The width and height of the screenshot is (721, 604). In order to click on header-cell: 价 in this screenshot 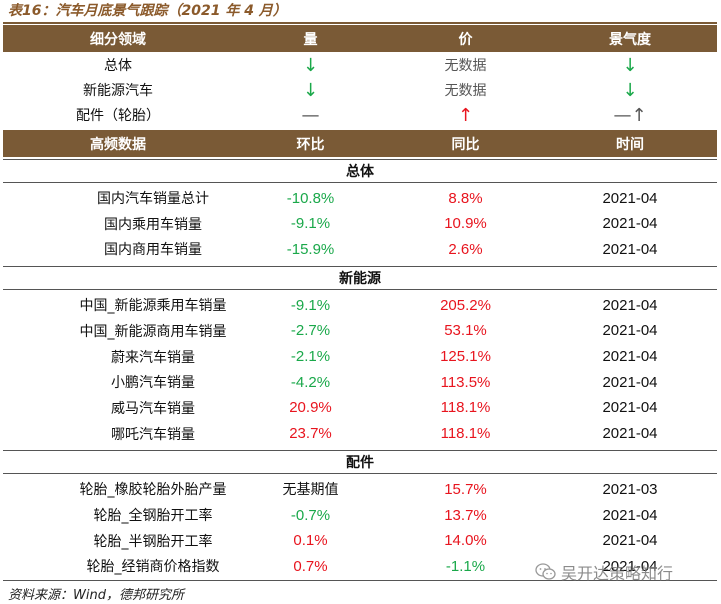, I will do `click(465, 39)`.